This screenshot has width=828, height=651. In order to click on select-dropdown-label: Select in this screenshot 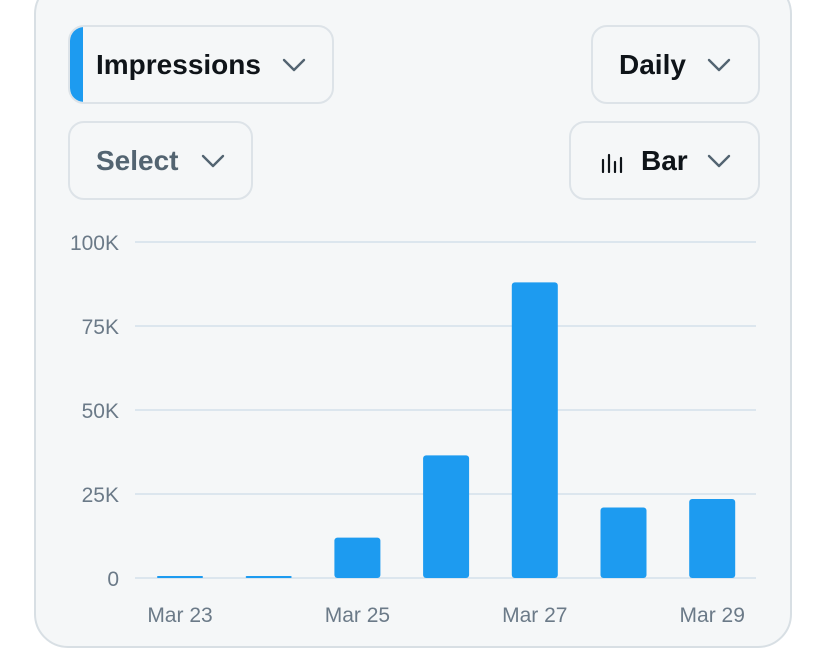, I will do `click(137, 160)`.